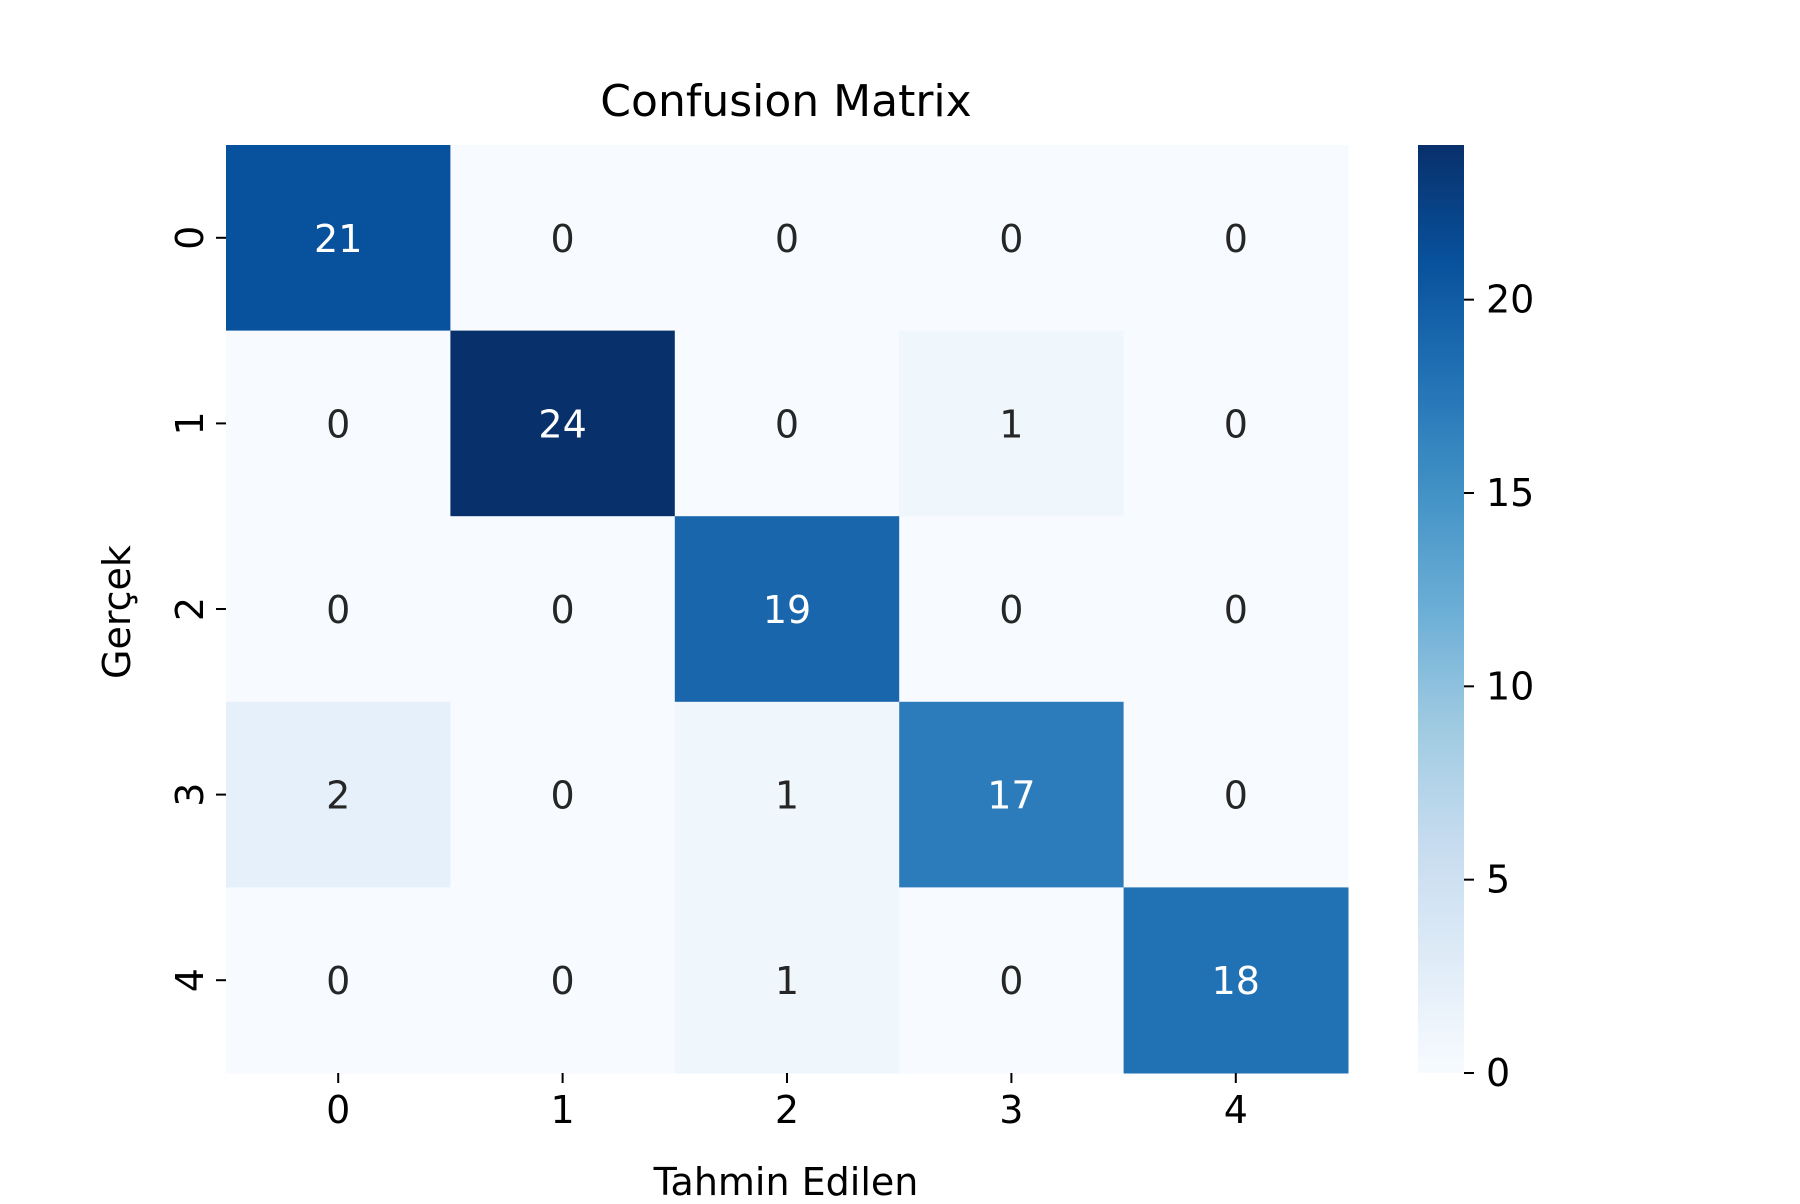 The width and height of the screenshot is (1800, 1204). I want to click on colorbar-tick-label: 10, so click(1510, 686).